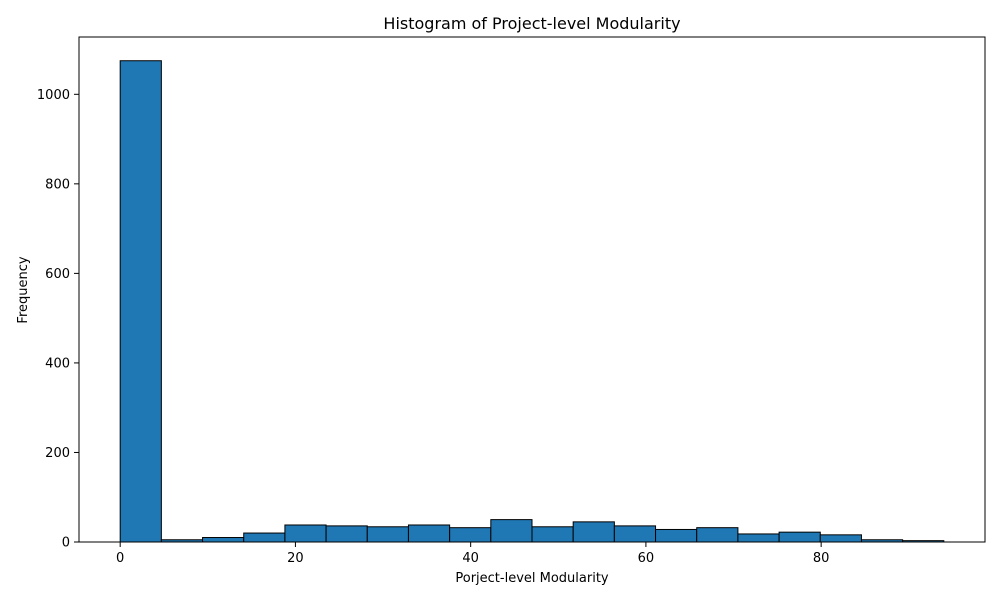 This screenshot has width=1000, height=600. What do you see at coordinates (57, 363) in the screenshot?
I see `y-tick-label: 400` at bounding box center [57, 363].